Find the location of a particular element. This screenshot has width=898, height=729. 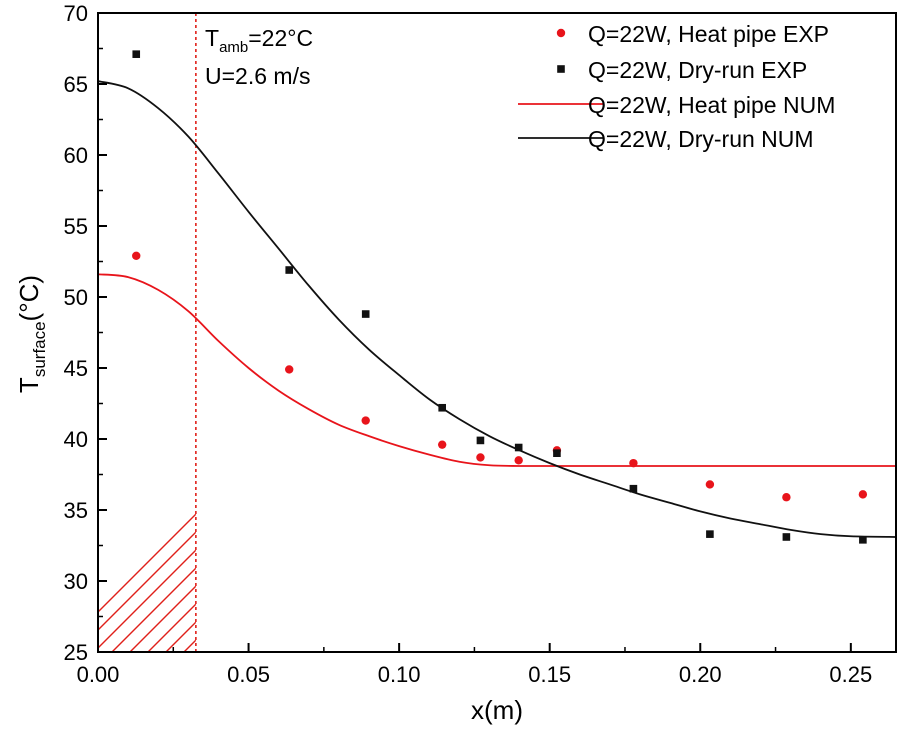

x-tick-label: 0.20 is located at coordinates (700, 674).